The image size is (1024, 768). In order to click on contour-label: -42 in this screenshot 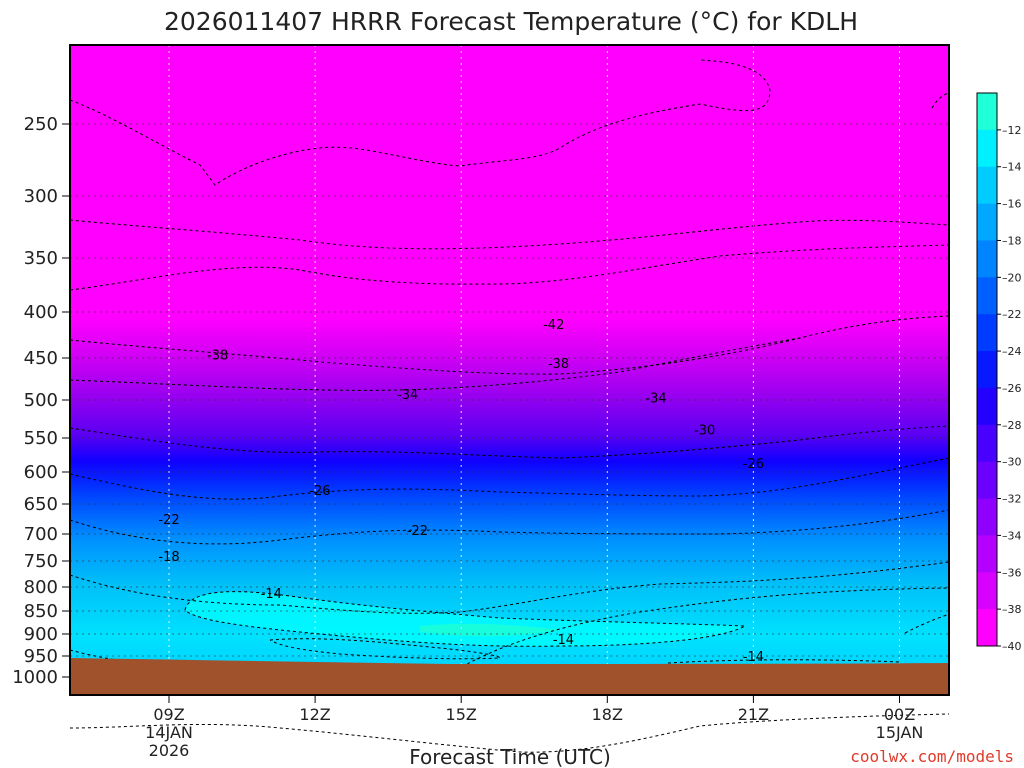, I will do `click(553, 325)`.